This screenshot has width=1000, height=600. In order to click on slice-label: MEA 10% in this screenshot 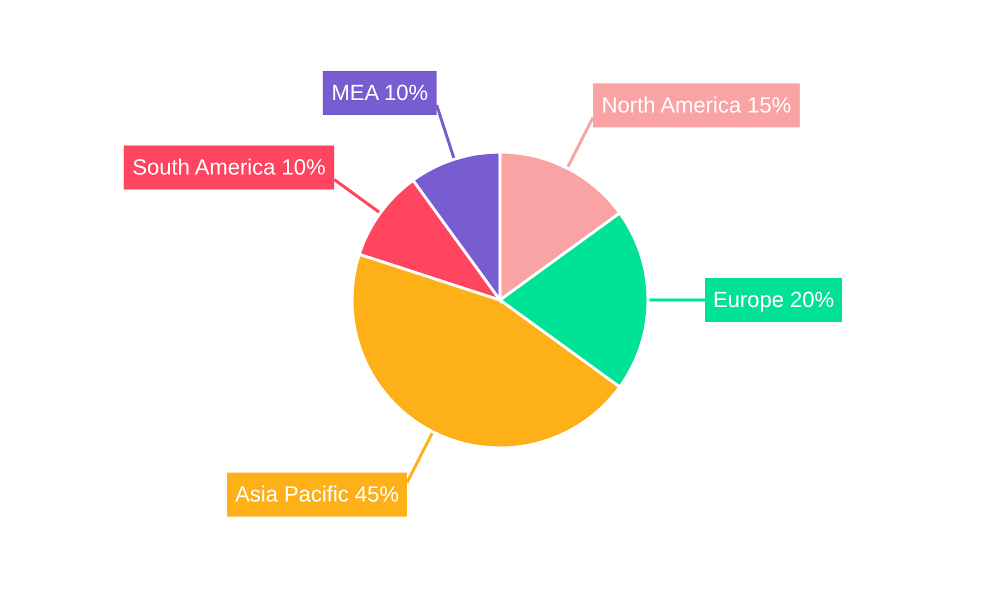, I will do `click(379, 93)`.